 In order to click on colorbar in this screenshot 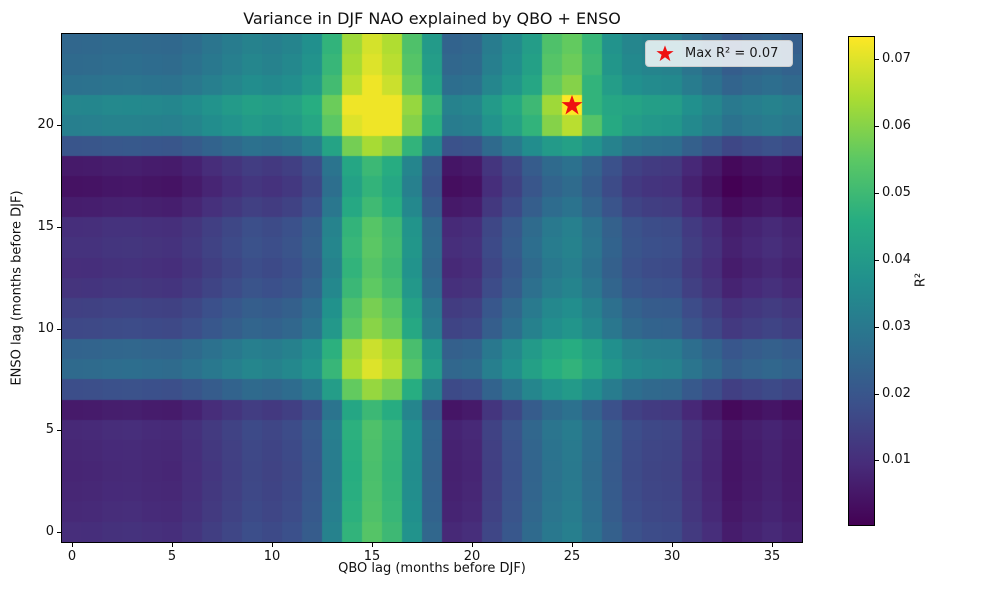, I will do `click(861, 281)`.